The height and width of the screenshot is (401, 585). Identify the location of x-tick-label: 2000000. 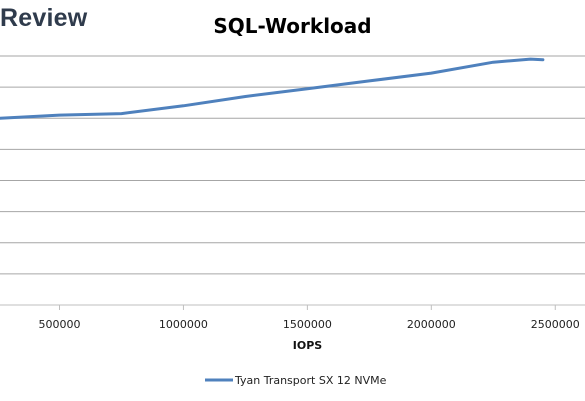
(431, 324).